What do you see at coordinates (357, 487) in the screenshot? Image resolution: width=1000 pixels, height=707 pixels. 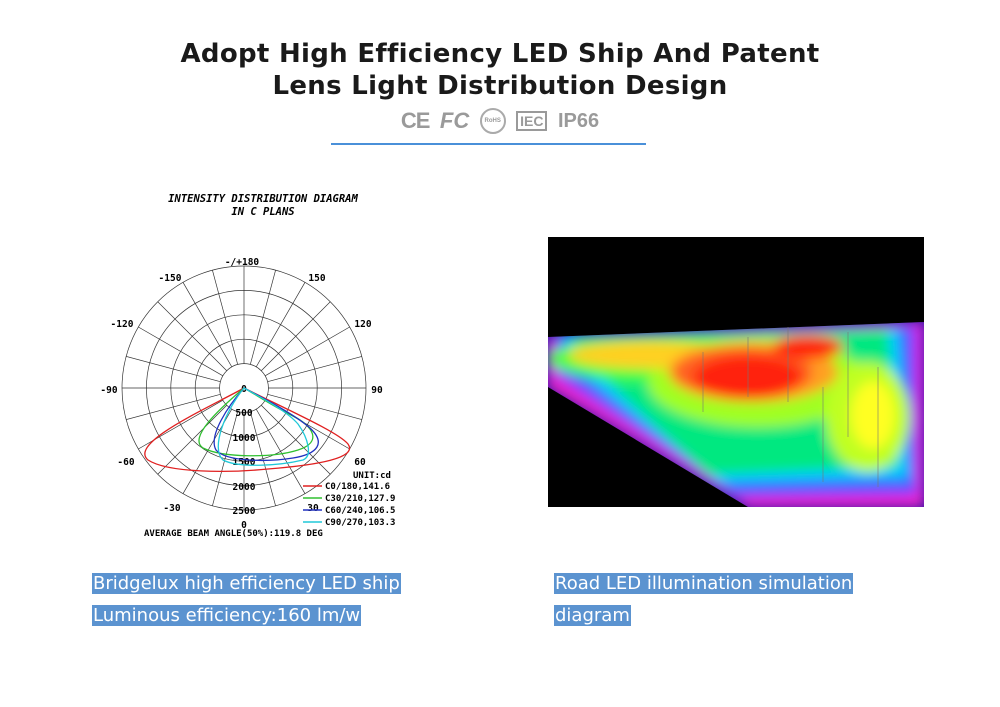 I see `legend-label-c0: C0/180,141.6` at bounding box center [357, 487].